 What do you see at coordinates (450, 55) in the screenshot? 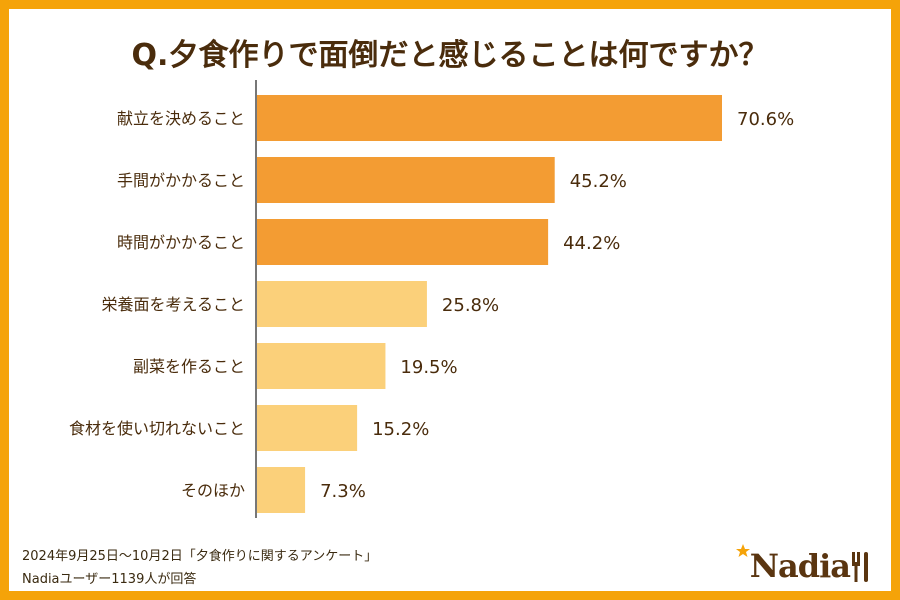
I see `chart-title: Q.夕食作りで面倒だと感じることは何ですか？` at bounding box center [450, 55].